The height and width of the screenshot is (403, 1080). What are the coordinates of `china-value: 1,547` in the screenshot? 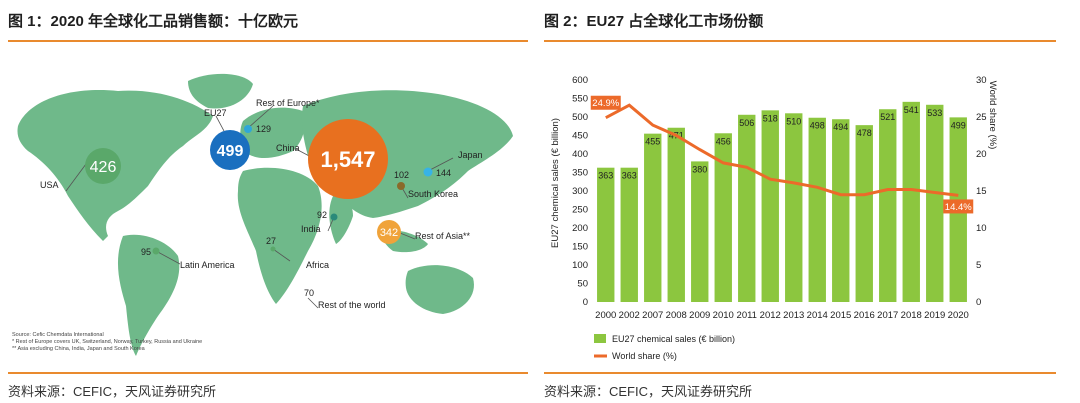 It's located at (347, 159).